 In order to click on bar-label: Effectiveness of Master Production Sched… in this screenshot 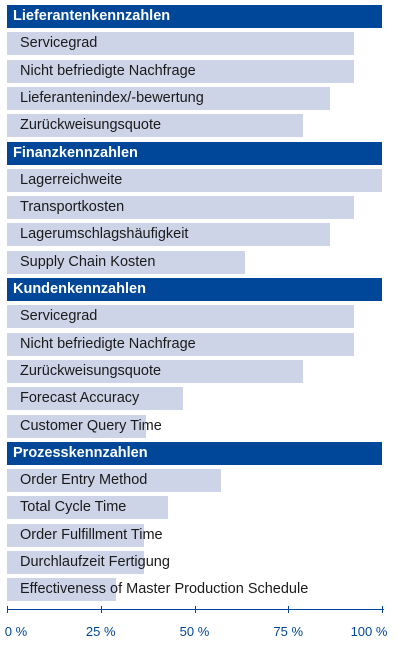, I will do `click(164, 589)`.